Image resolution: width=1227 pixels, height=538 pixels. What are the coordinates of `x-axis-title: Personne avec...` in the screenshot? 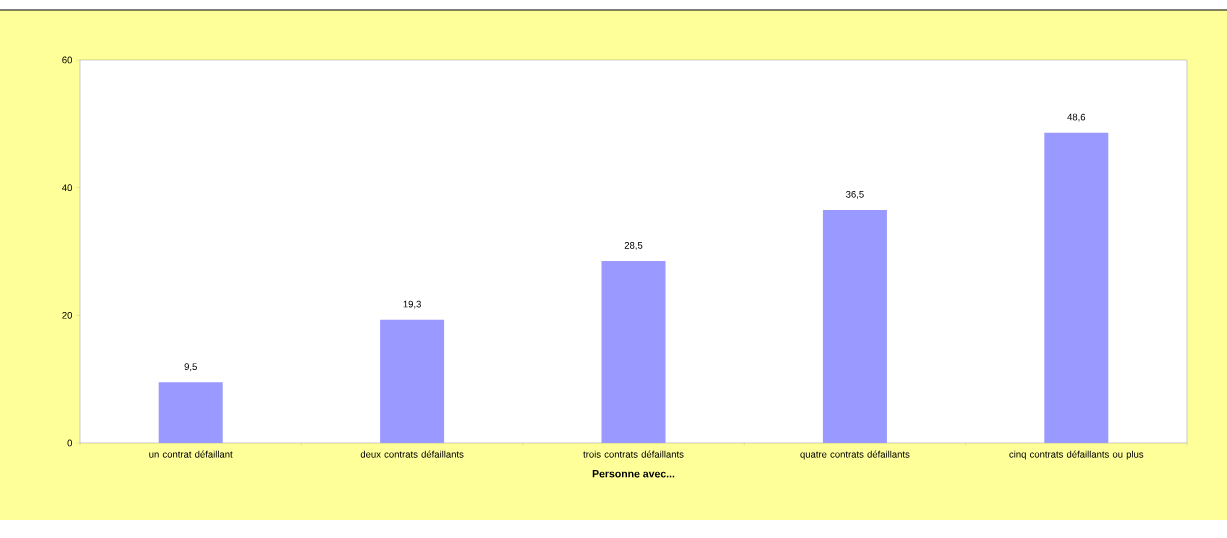 It's located at (633, 474).